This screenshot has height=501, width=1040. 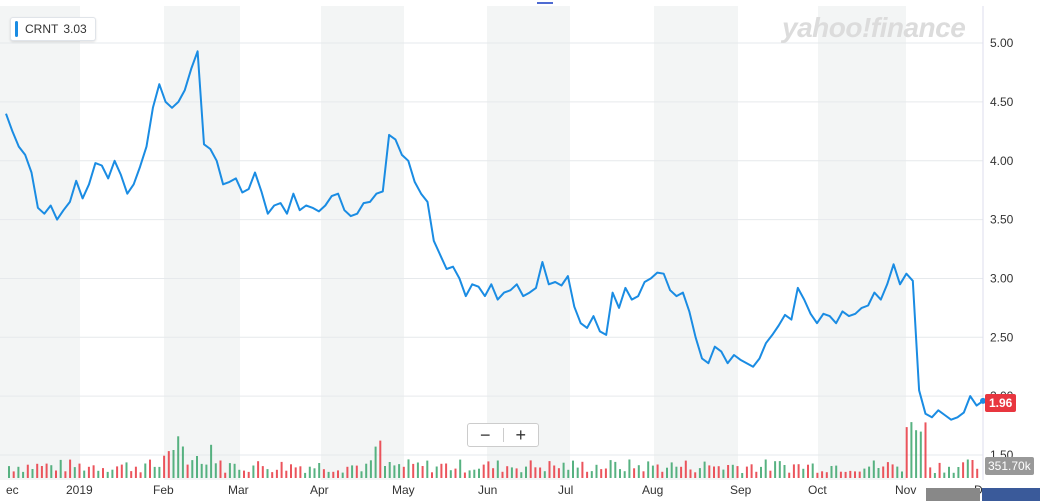 What do you see at coordinates (485, 435) in the screenshot?
I see `zoom-out-button: −` at bounding box center [485, 435].